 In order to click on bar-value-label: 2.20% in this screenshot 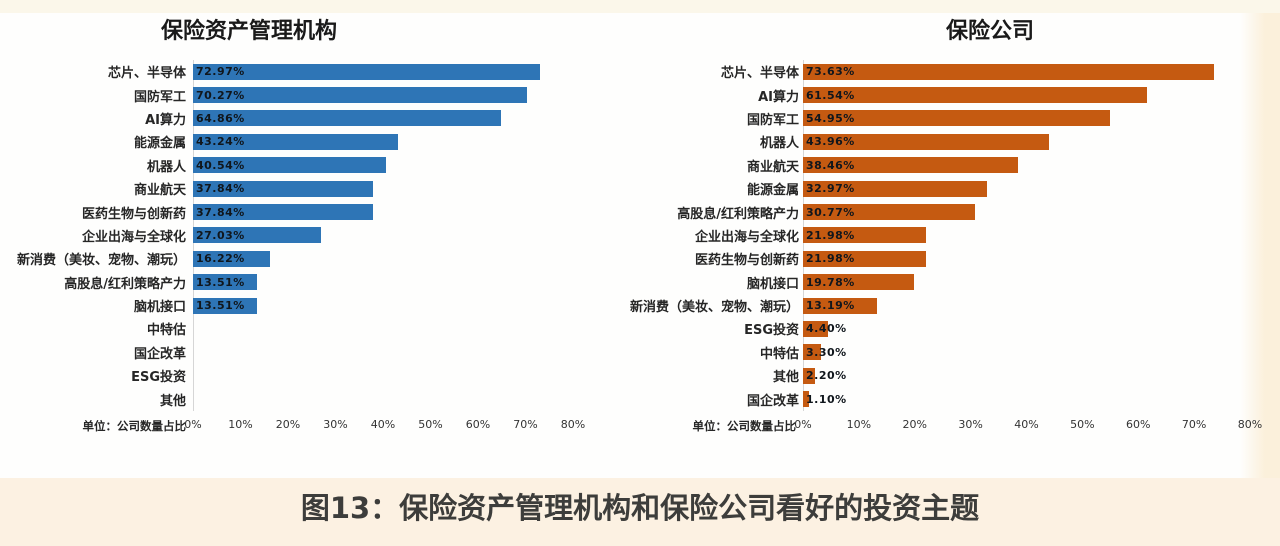, I will do `click(826, 376)`.